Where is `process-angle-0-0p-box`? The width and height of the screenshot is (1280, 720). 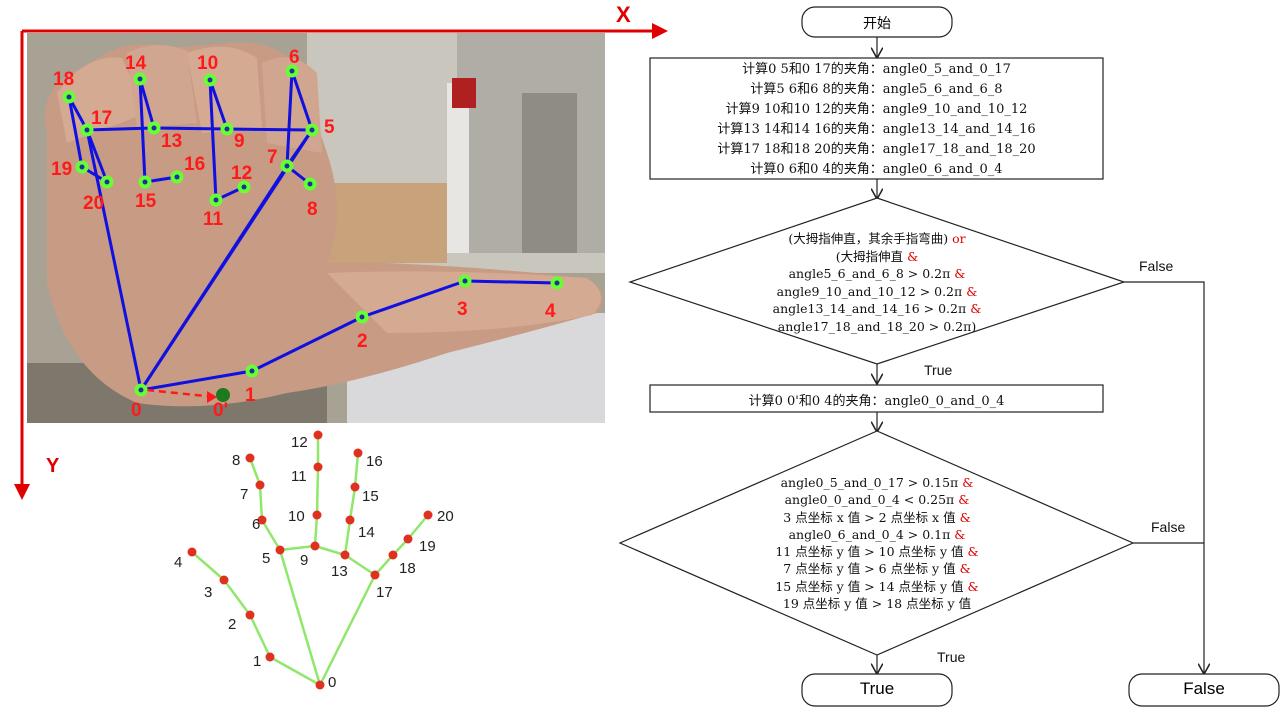 process-angle-0-0p-box is located at coordinates (876, 398).